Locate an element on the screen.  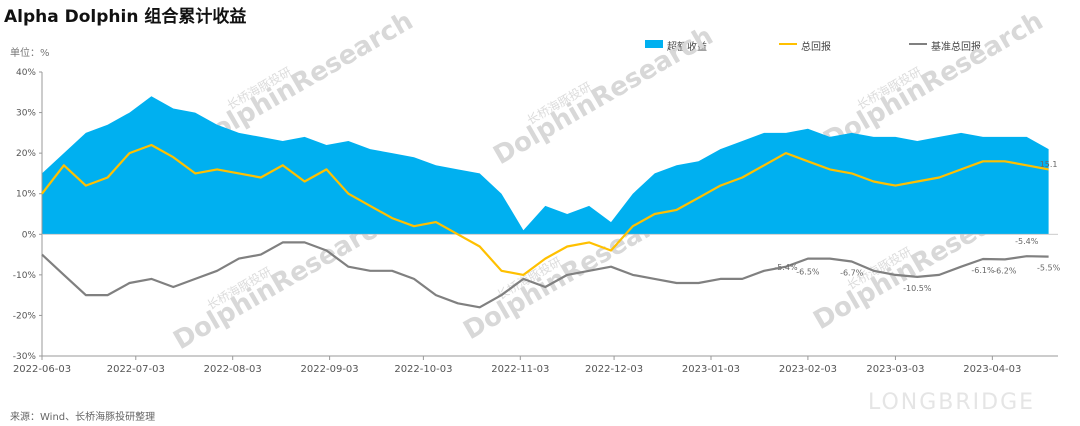
legend-swatch-benchmark is located at coordinates (918, 44).